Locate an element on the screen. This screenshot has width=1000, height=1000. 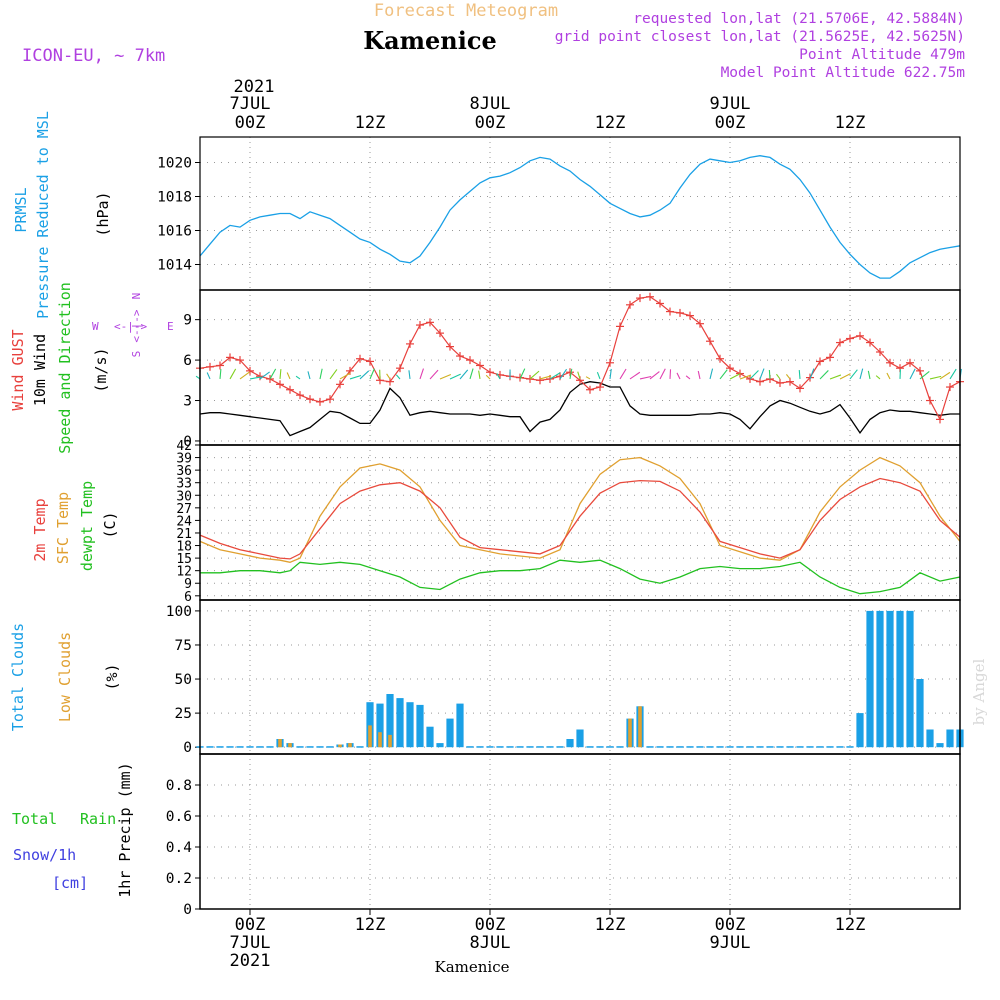
prmsl-labels: PRMSL Pressure Reduced to MSL (hPa) is located at coordinates (62, 215).